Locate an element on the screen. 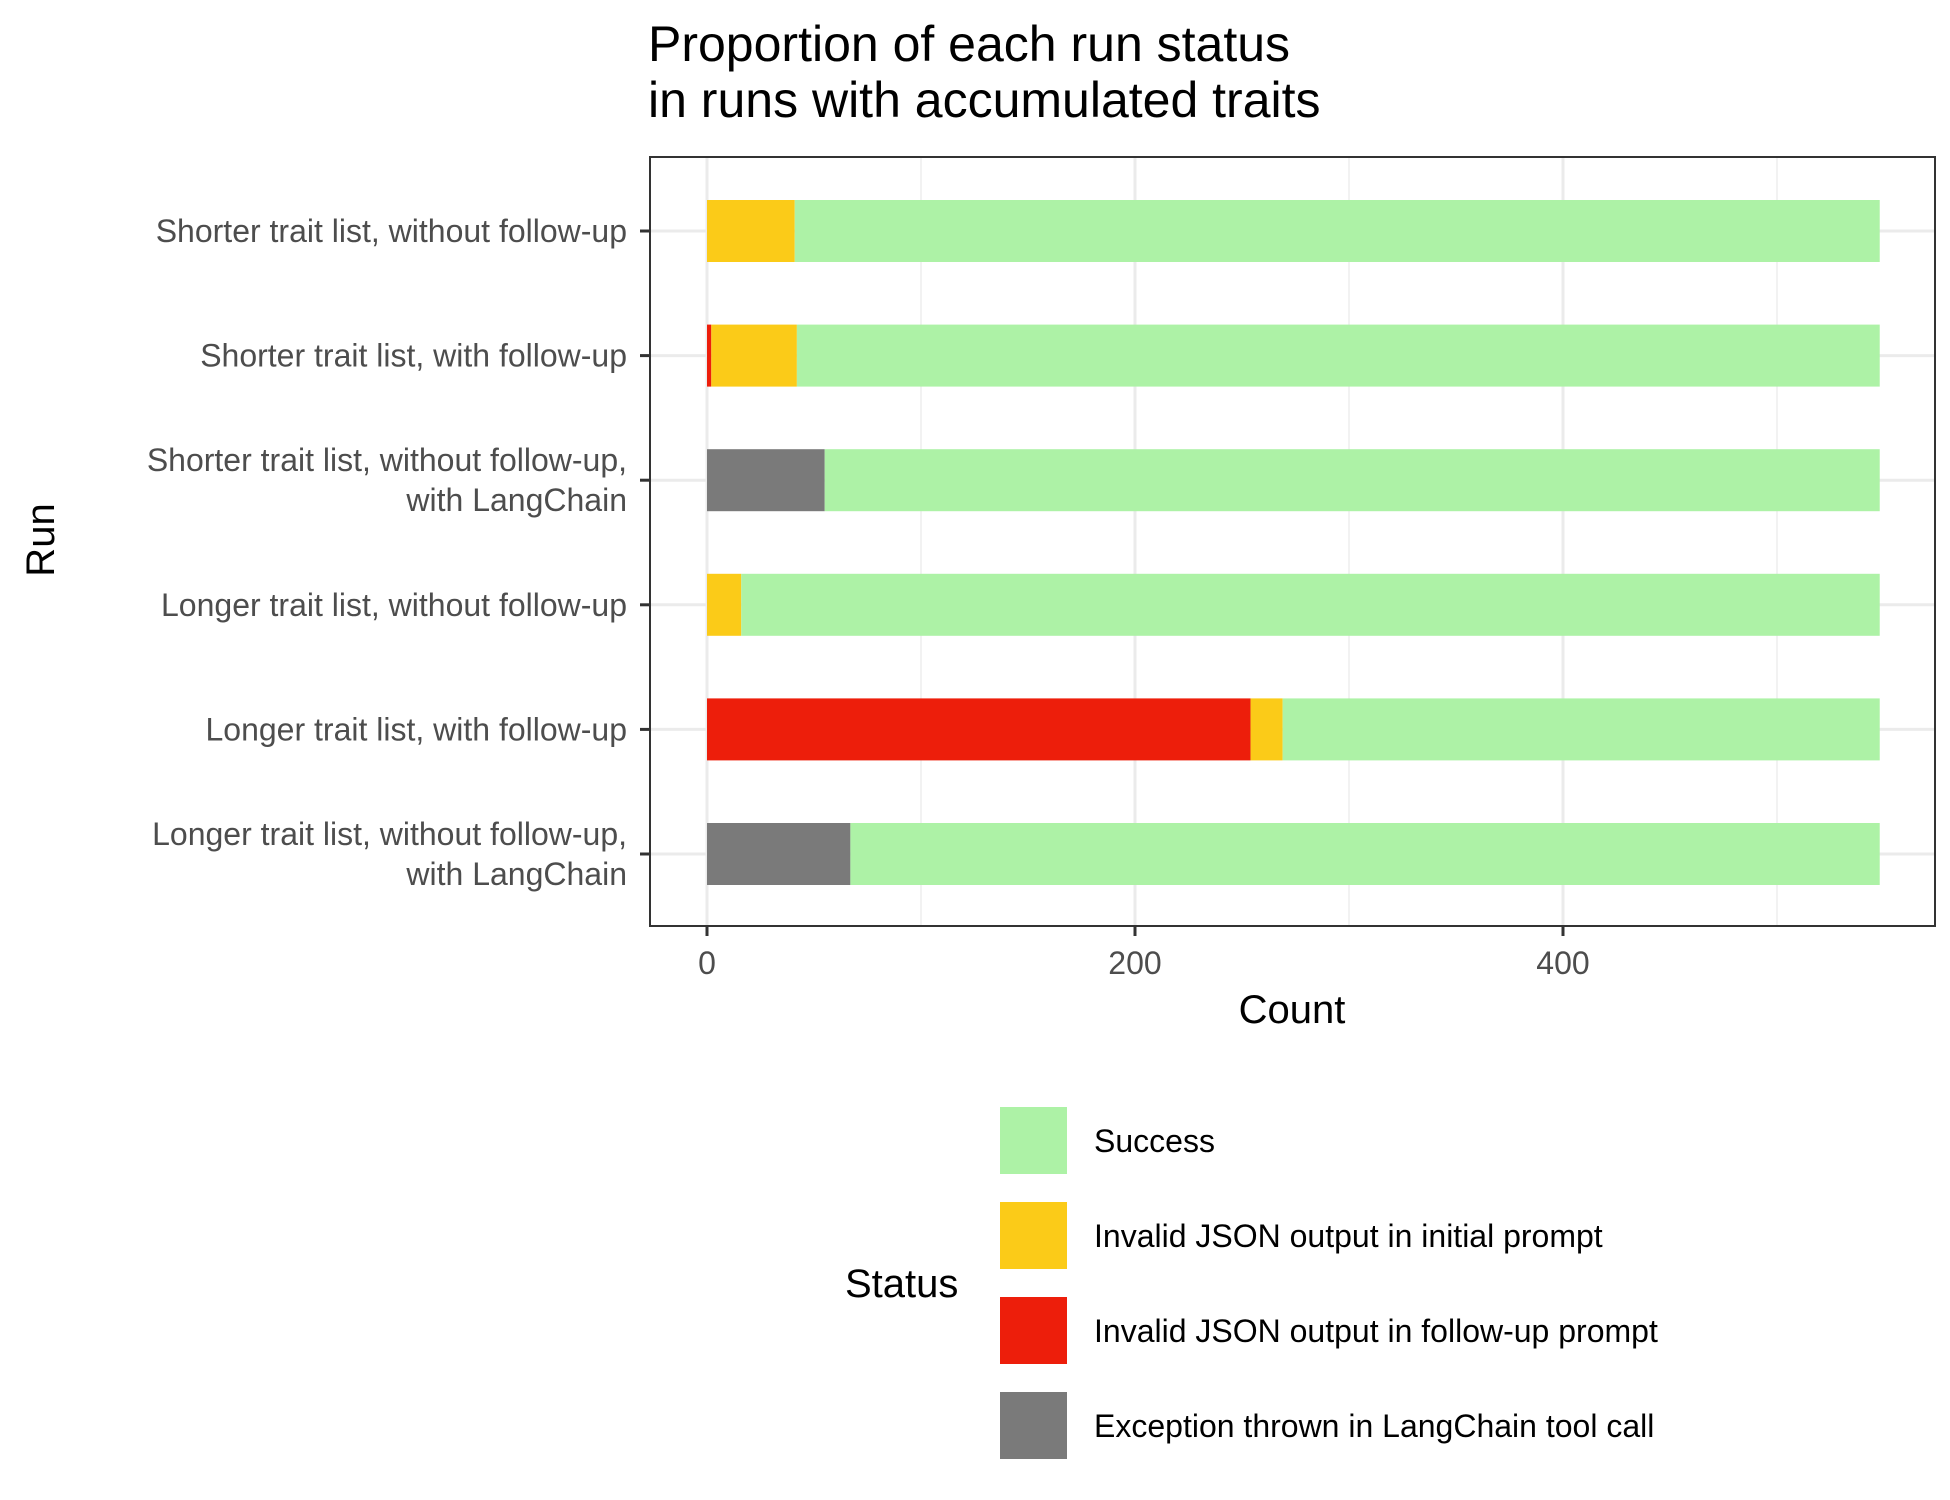 The image size is (1950, 1500). x-tick-label: 400 is located at coordinates (1562, 963).